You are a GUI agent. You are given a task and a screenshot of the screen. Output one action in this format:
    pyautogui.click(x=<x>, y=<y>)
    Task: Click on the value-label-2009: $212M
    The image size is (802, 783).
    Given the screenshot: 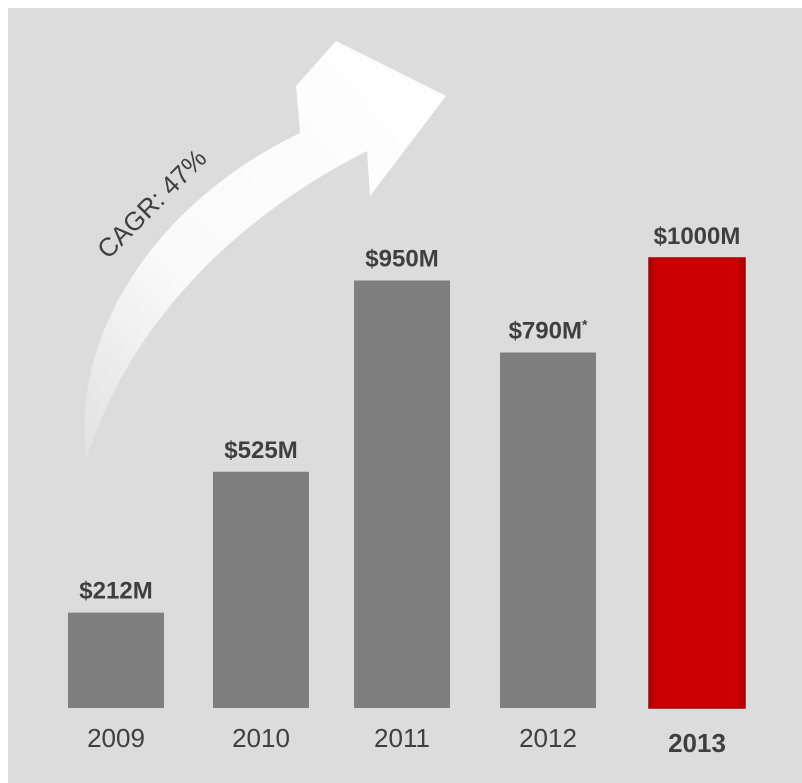 What is the action you would take?
    pyautogui.click(x=115, y=591)
    